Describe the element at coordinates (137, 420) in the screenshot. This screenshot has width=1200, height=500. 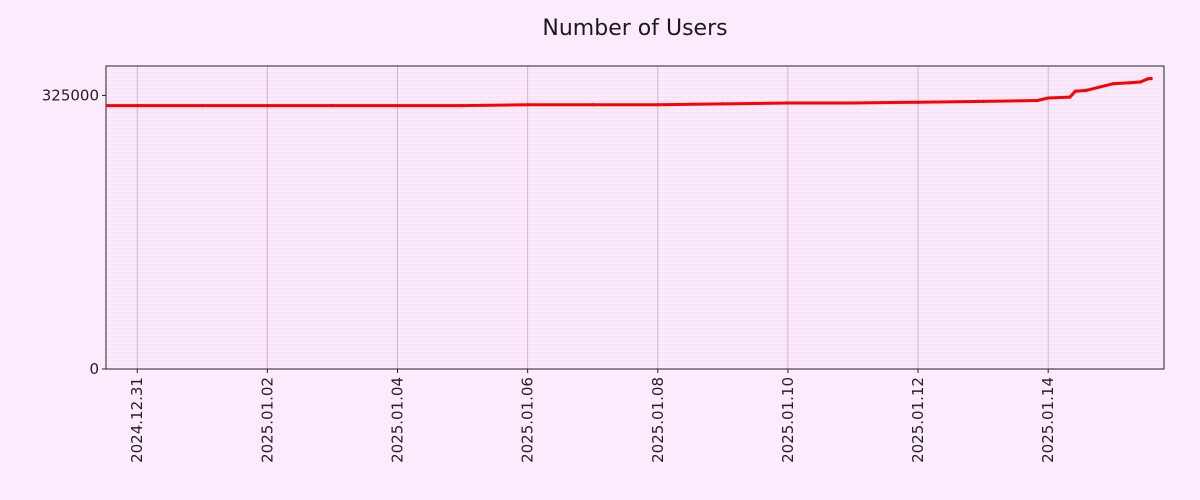
I see `x-tick-label: 2024.12.31` at that location.